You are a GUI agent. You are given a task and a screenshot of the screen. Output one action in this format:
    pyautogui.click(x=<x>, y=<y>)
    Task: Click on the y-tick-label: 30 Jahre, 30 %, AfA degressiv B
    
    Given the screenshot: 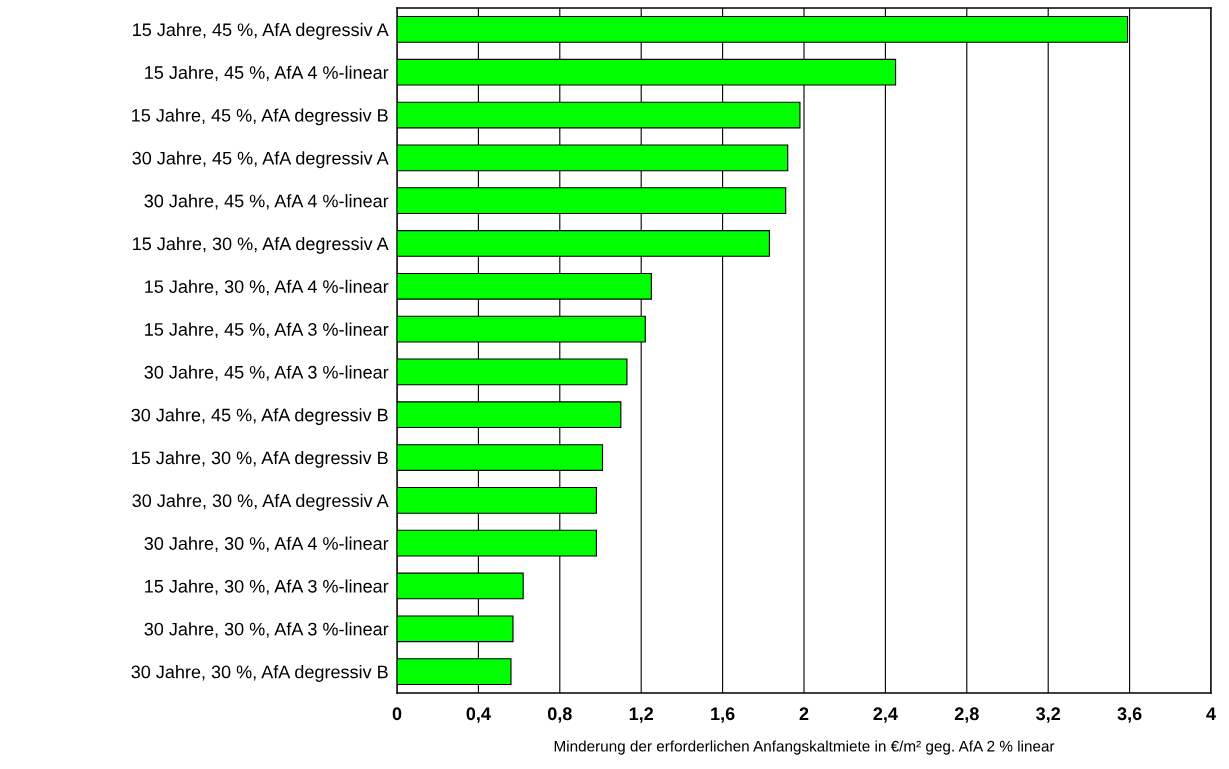 What is the action you would take?
    pyautogui.click(x=259, y=673)
    